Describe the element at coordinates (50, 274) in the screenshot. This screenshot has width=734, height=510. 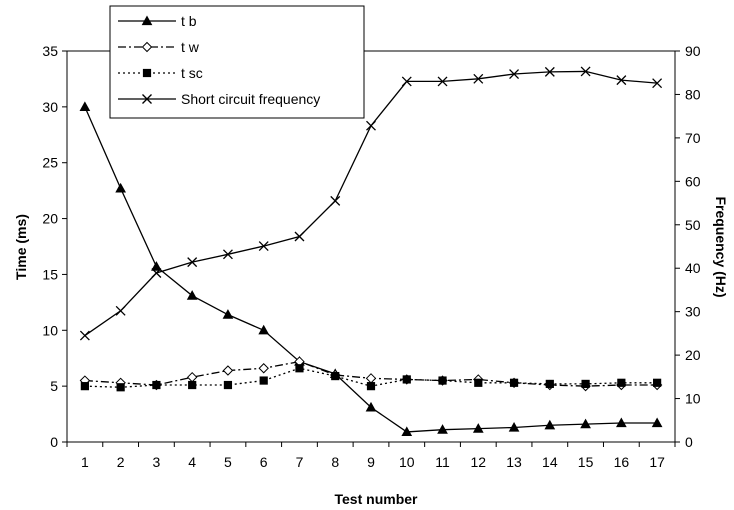
I see `left-tick-label: 15` at that location.